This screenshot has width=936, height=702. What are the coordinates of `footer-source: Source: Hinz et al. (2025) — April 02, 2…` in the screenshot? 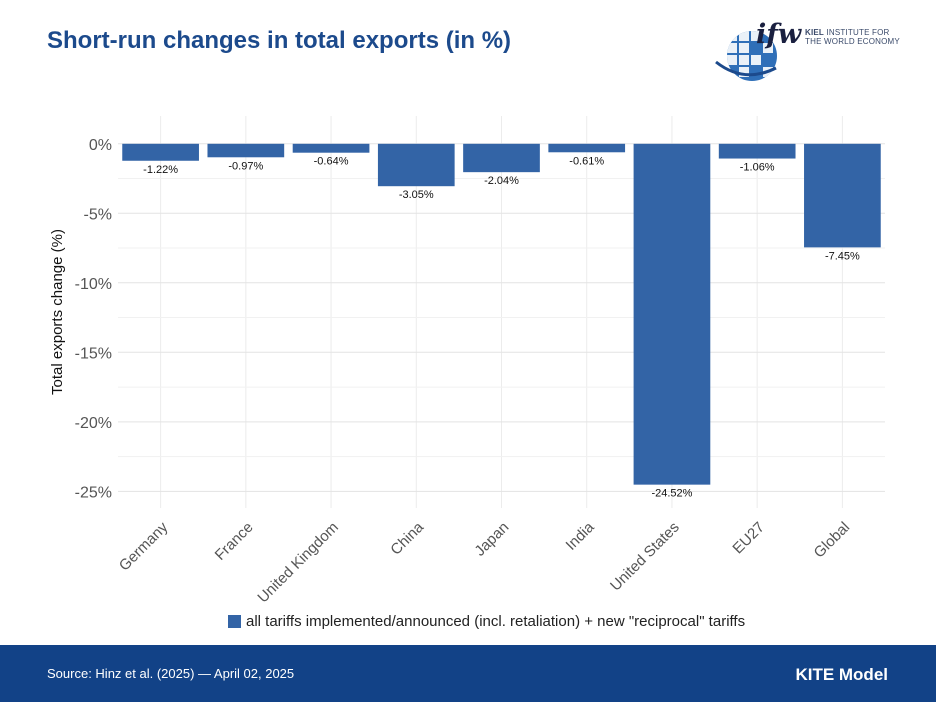 It's located at (171, 673).